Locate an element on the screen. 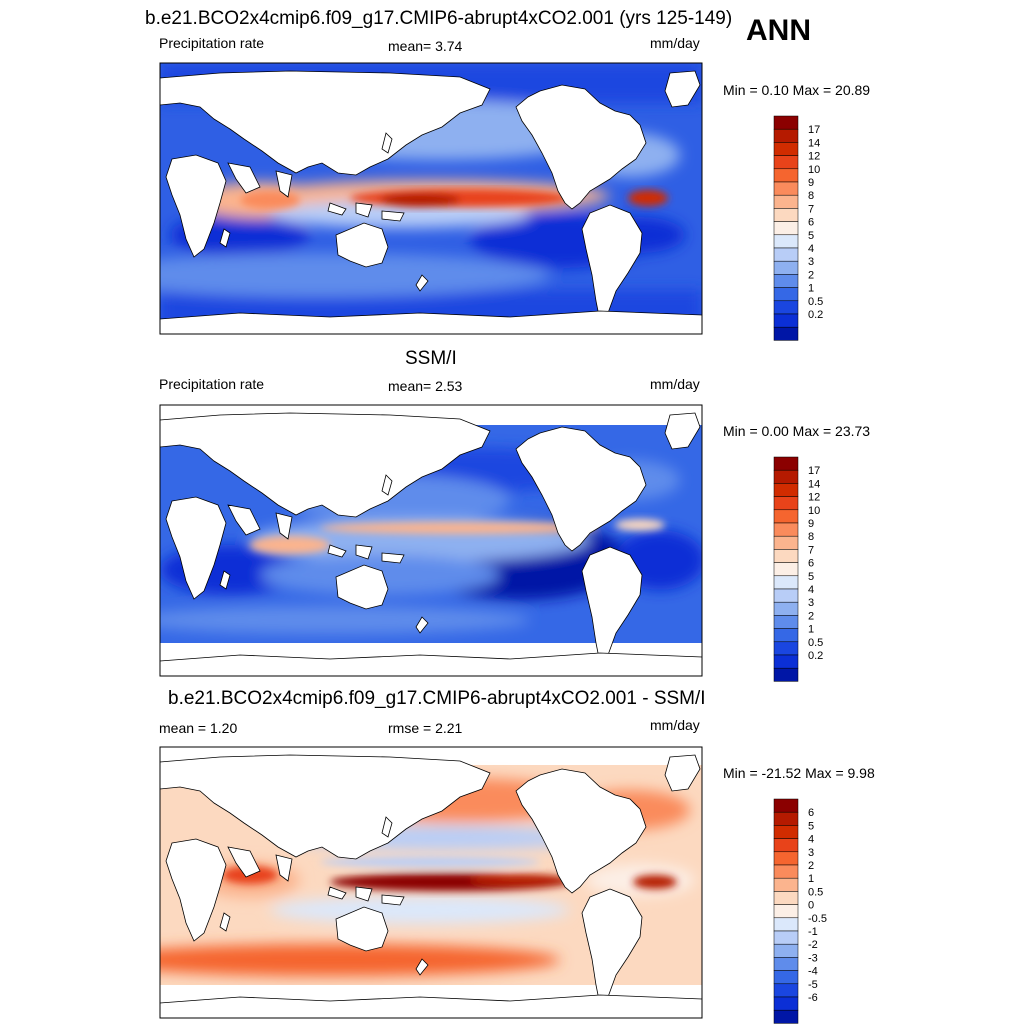 Image resolution: width=1024 pixels, height=1024 pixels. panel3-mean-label: mean = 1.20 is located at coordinates (198, 728).